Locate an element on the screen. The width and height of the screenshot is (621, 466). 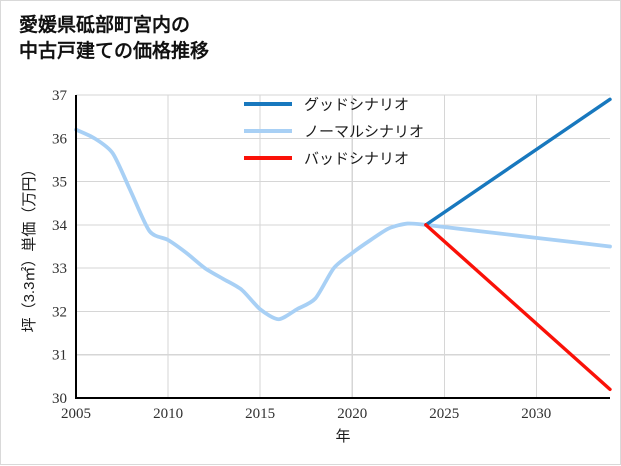
x-tick-labels: 2005 2010 2015 2020 2025 2030 is located at coordinates (306, 414).